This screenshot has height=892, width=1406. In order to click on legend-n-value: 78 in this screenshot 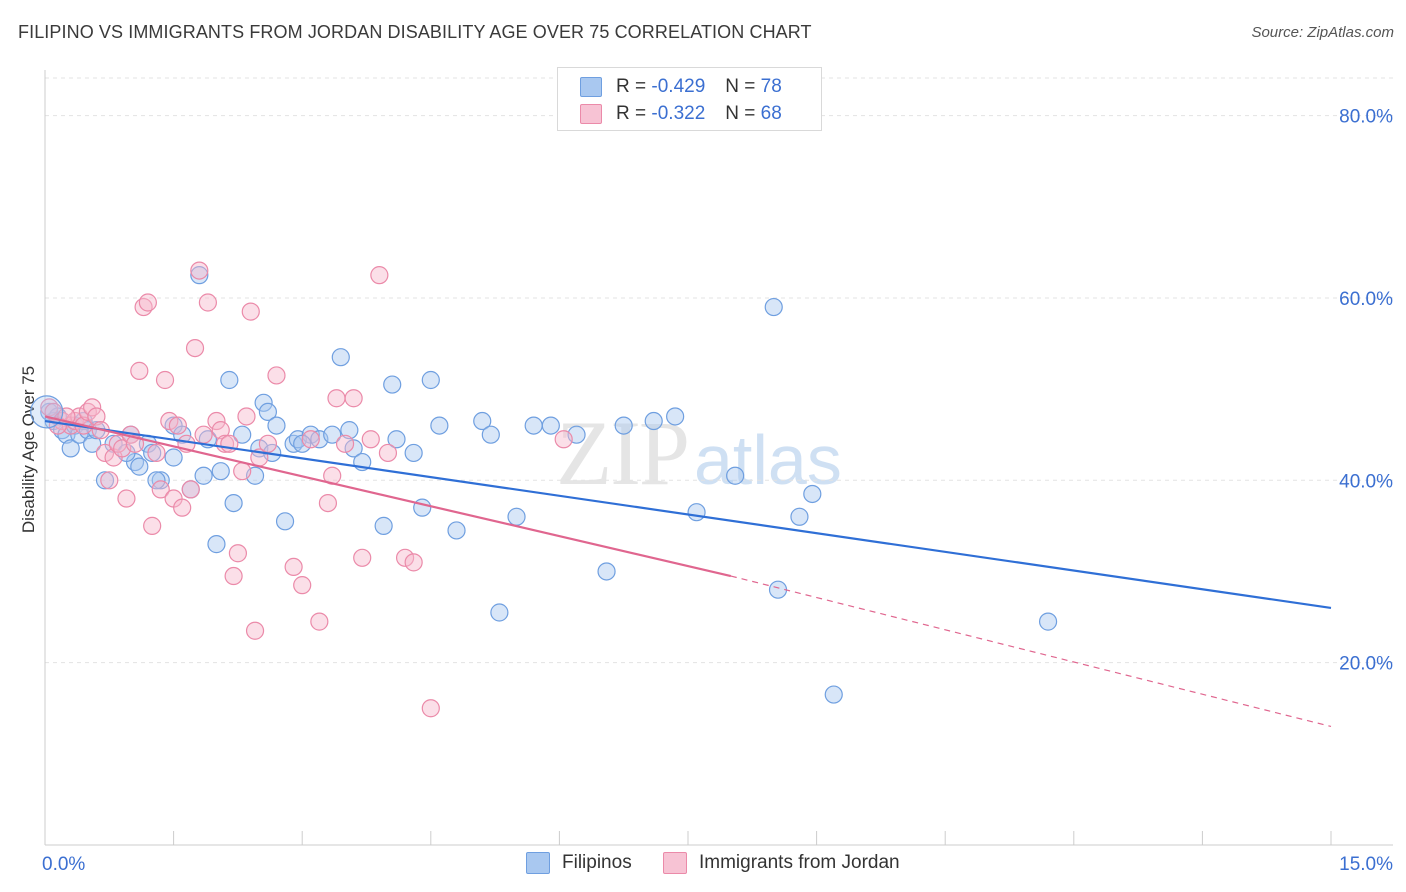, I will do `click(771, 86)`.